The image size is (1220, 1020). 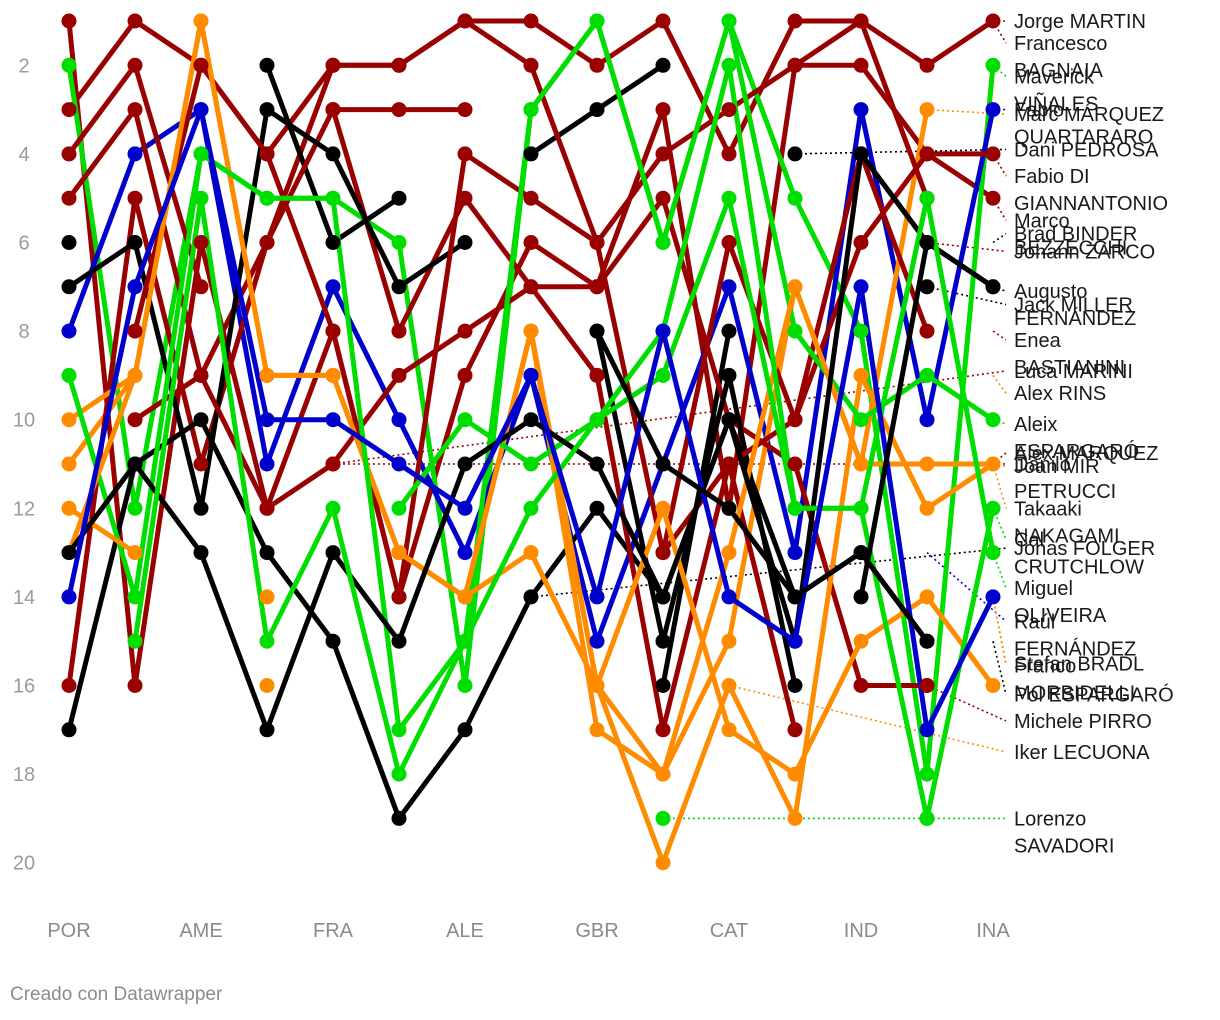 I want to click on series-end-label: Johann ZARCO, so click(x=1084, y=252).